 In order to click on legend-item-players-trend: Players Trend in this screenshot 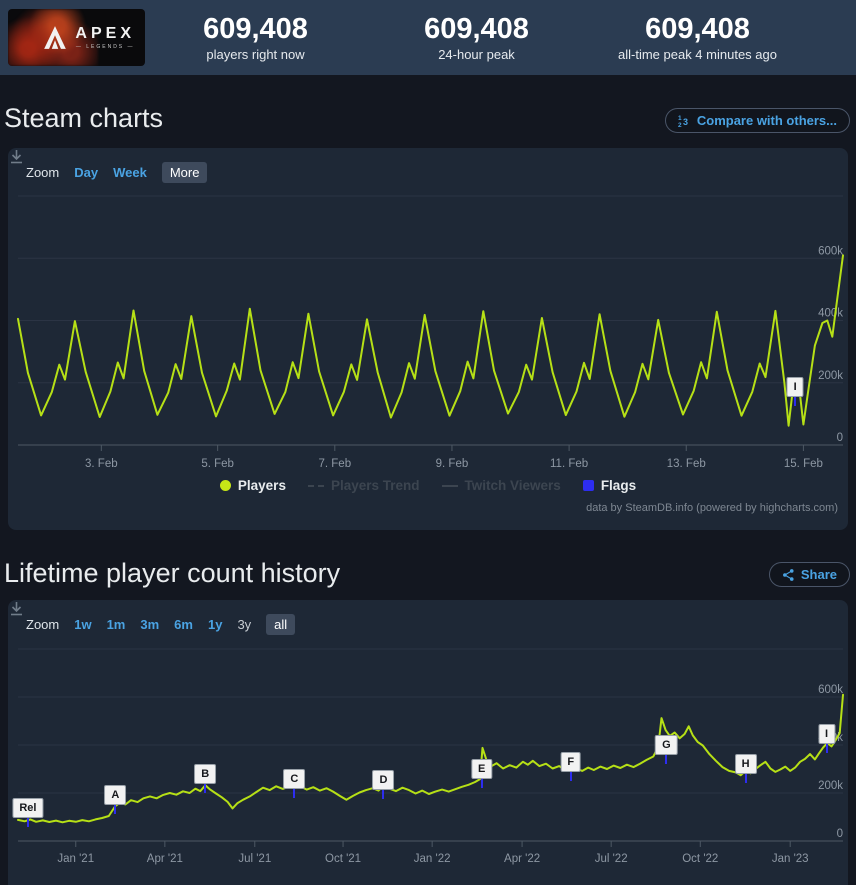, I will do `click(363, 485)`.